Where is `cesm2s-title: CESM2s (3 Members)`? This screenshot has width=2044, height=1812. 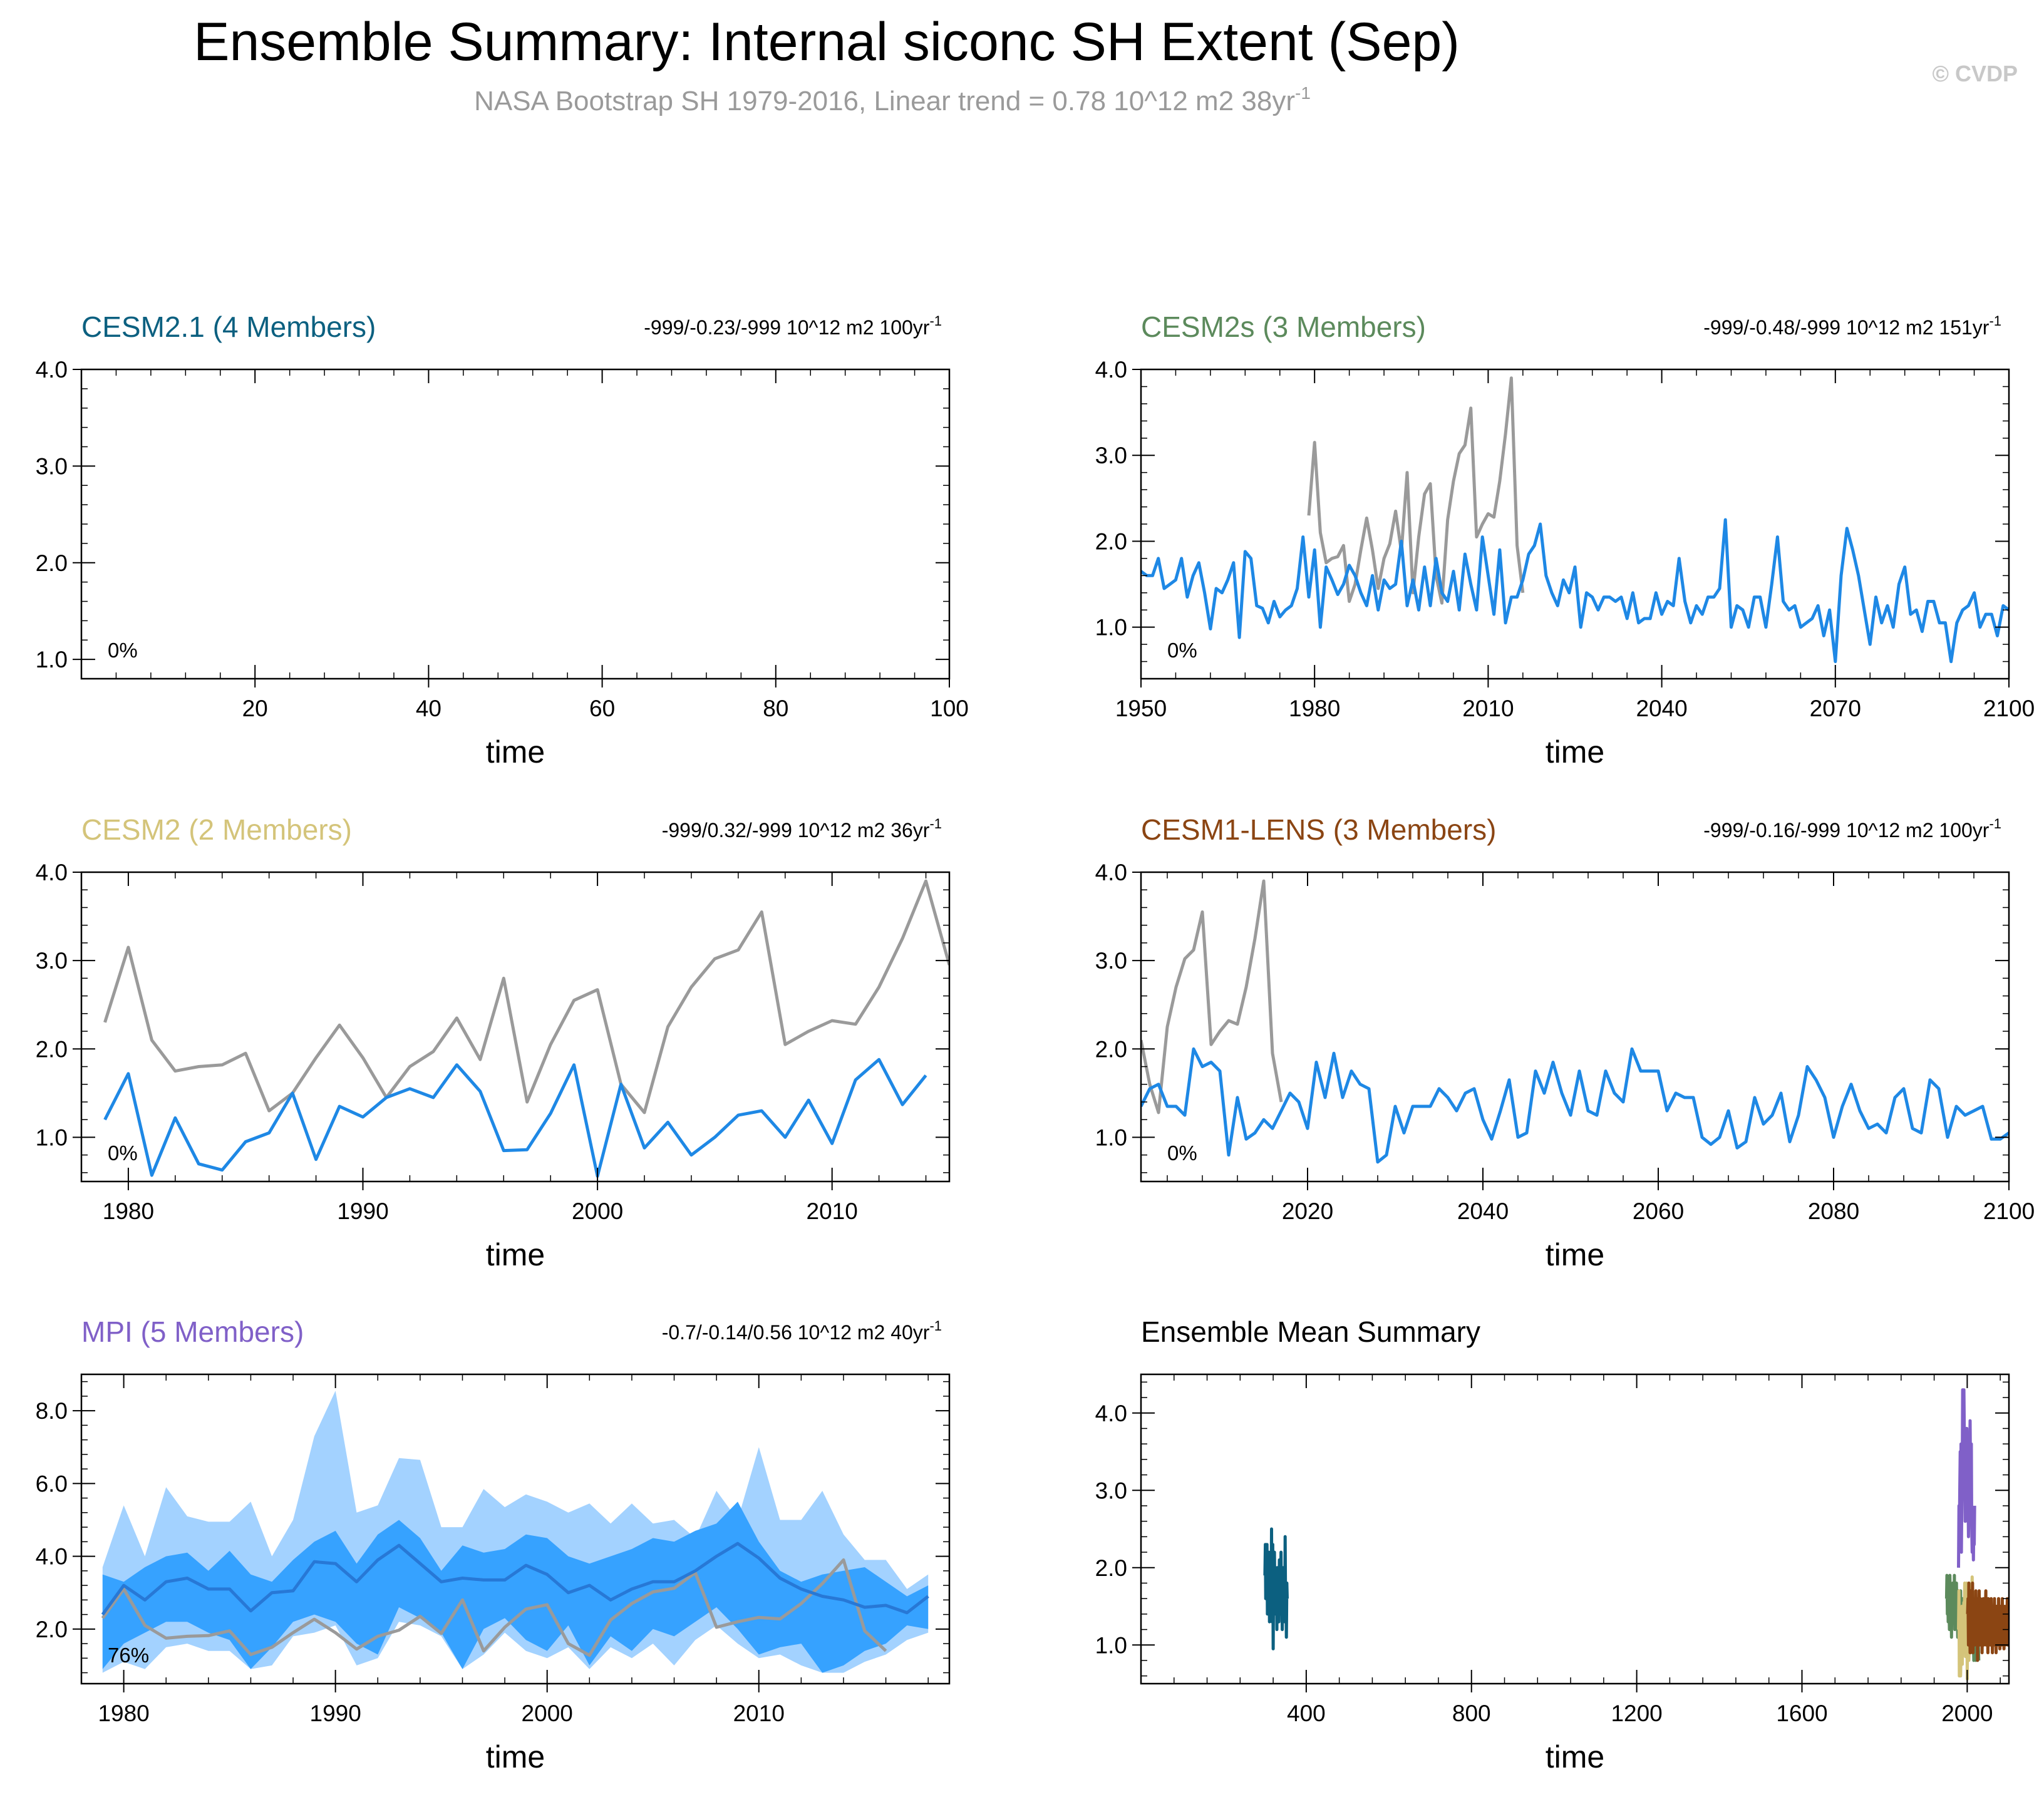
cesm2s-title: CESM2s (3 Members) is located at coordinates (1283, 327).